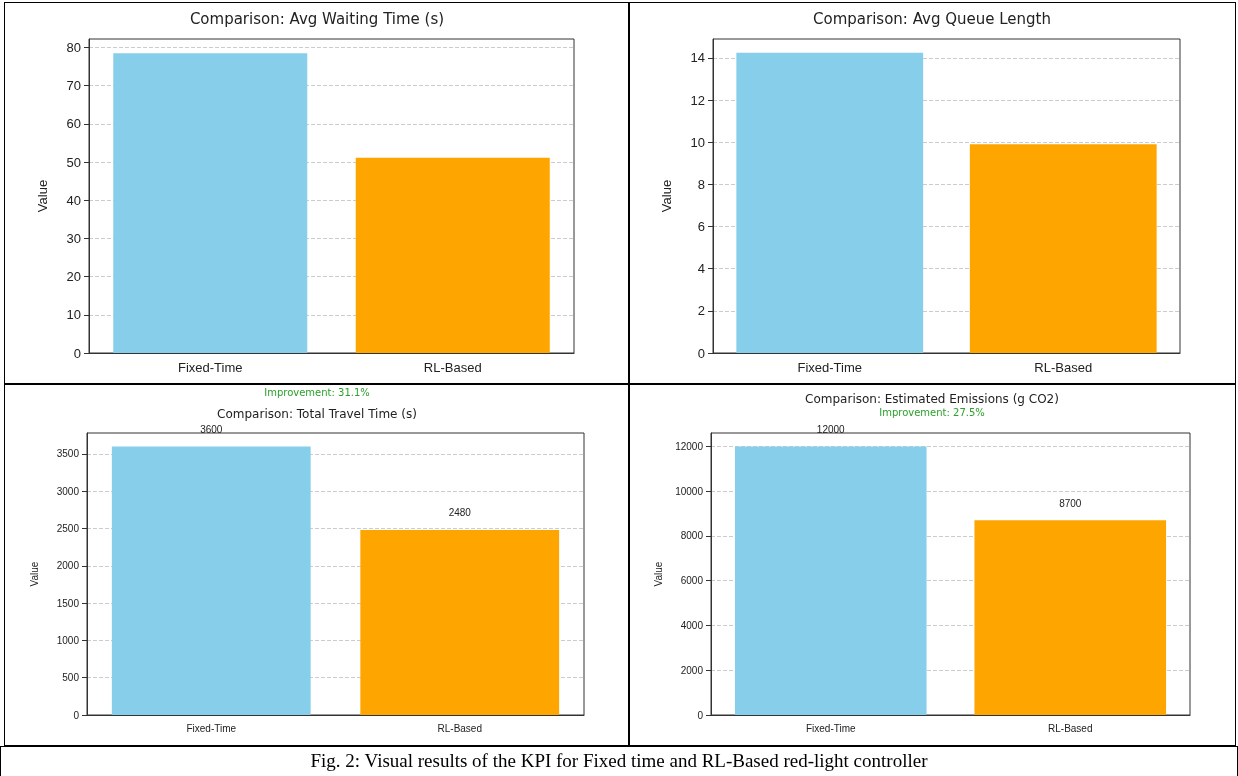  What do you see at coordinates (317, 414) in the screenshot?
I see `chart-title: Comparison: Total Travel Time (s)` at bounding box center [317, 414].